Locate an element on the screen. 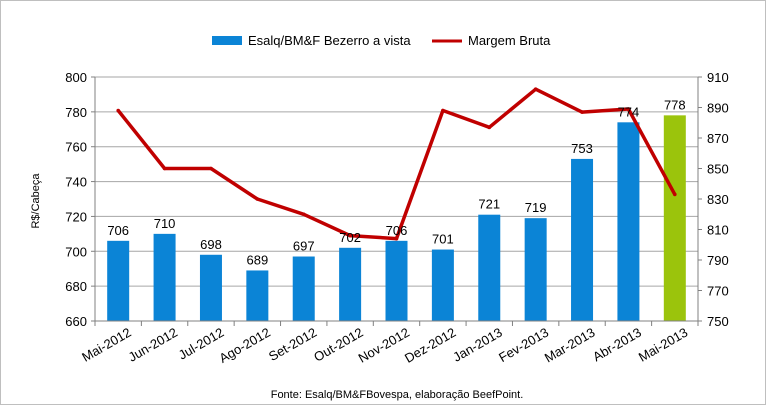 This screenshot has height=409, width=766. bar-value-label: 701 is located at coordinates (443, 239).